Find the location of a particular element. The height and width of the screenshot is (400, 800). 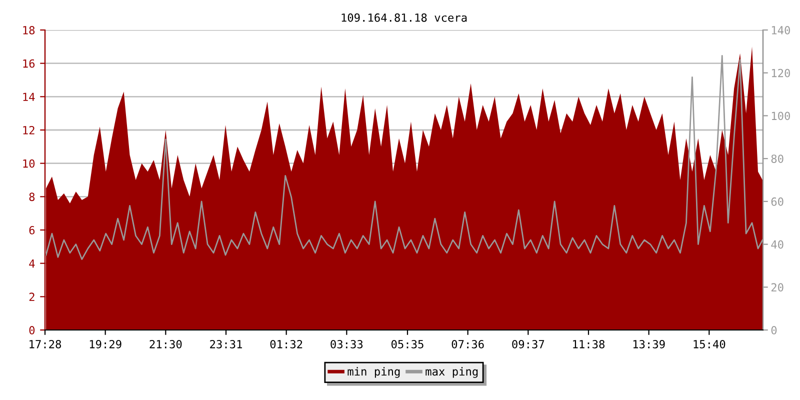

y-tick-label: 18 is located at coordinates (29, 30).